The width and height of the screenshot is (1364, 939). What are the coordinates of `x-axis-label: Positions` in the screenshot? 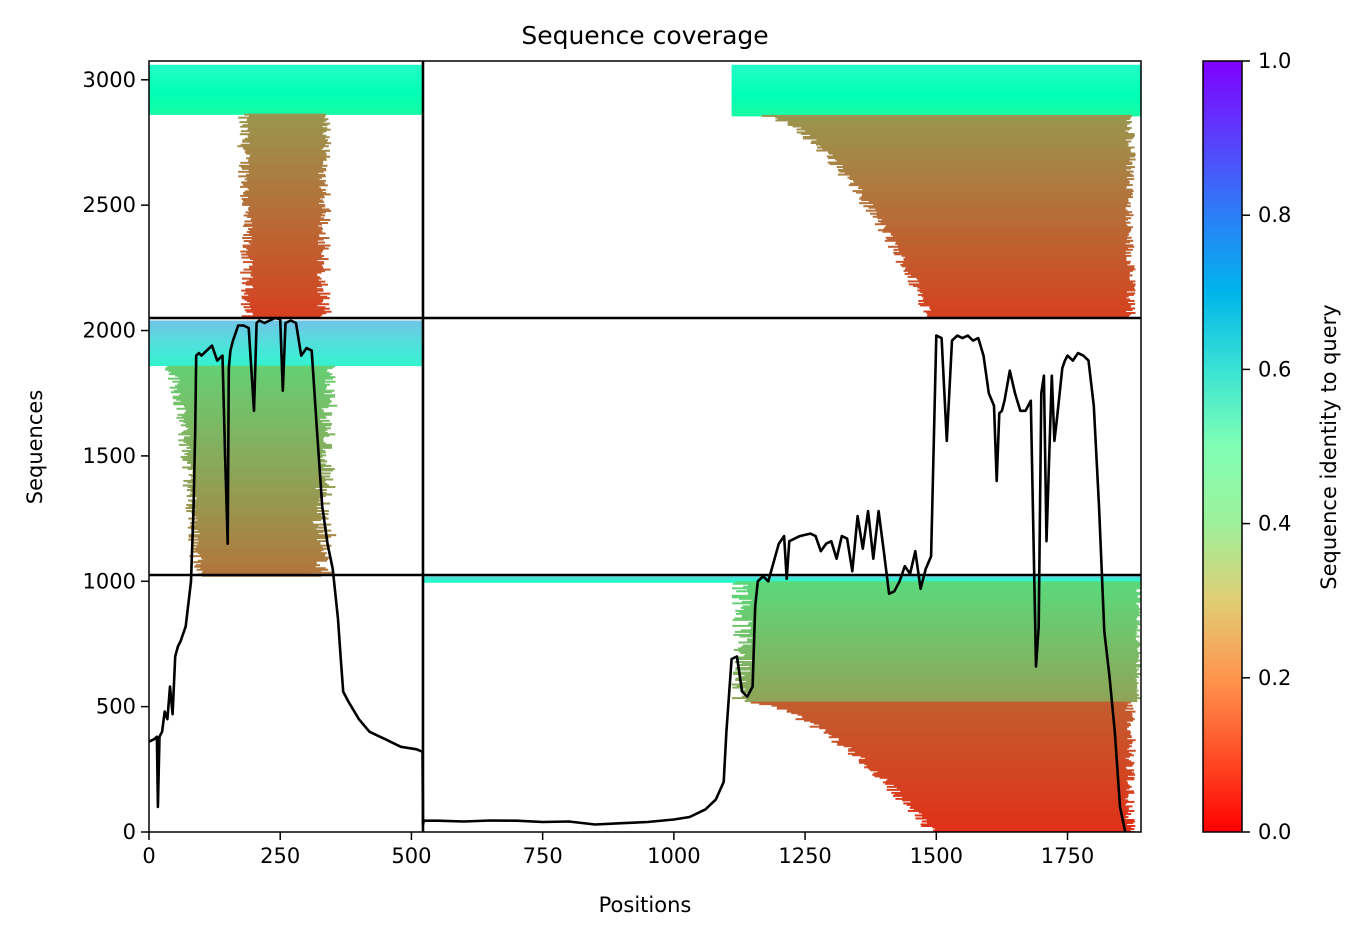 It's located at (645, 905).